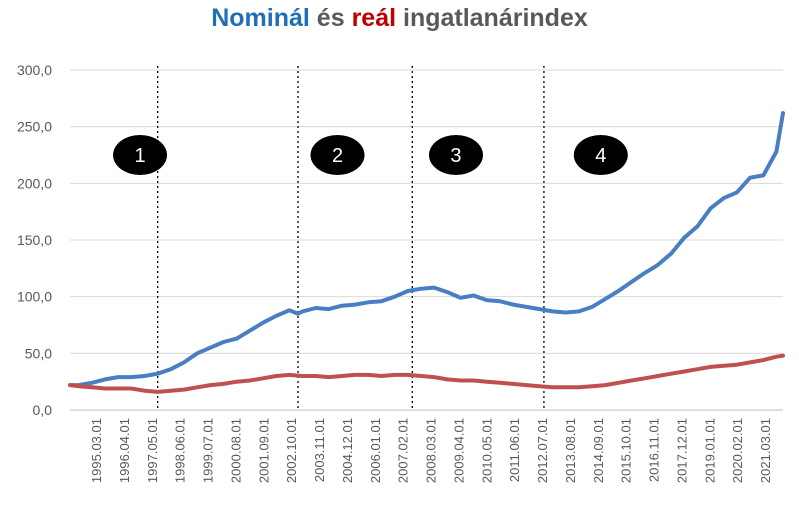  Describe the element at coordinates (626, 450) in the screenshot. I see `x-tick-label: 2015.10.01` at that location.